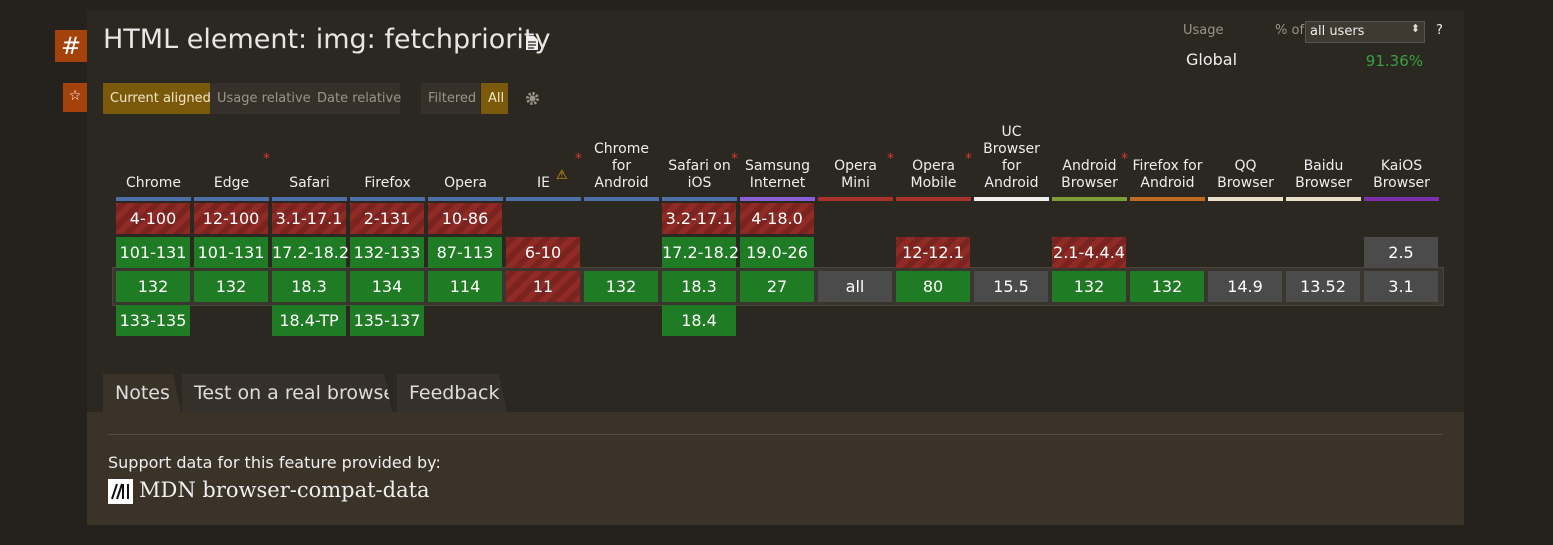 The width and height of the screenshot is (1553, 545). What do you see at coordinates (231, 218) in the screenshot?
I see `support-cell: 12-100` at bounding box center [231, 218].